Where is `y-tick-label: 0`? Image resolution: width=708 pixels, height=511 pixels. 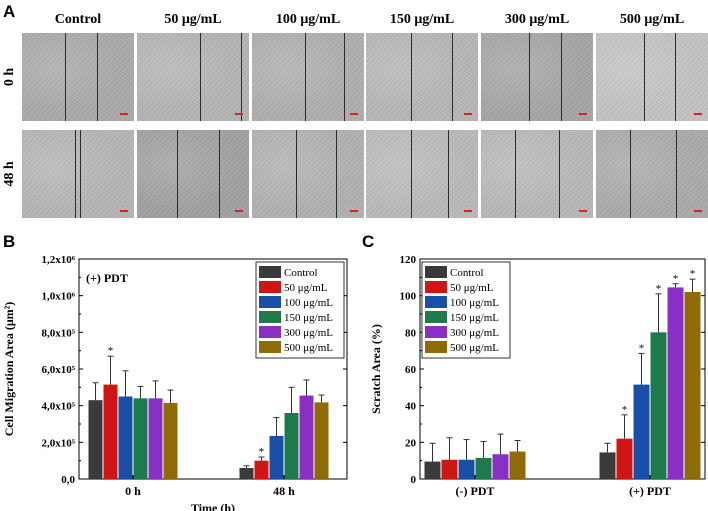
y-tick-label: 0 is located at coordinates (414, 480).